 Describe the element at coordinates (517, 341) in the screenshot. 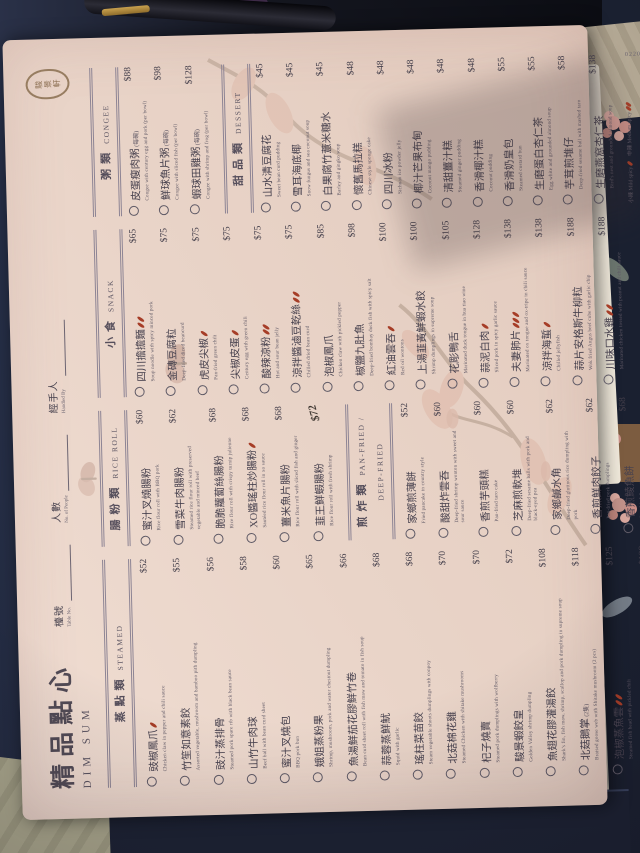

I see `item-name-zh: 夫妻肺片` at that location.